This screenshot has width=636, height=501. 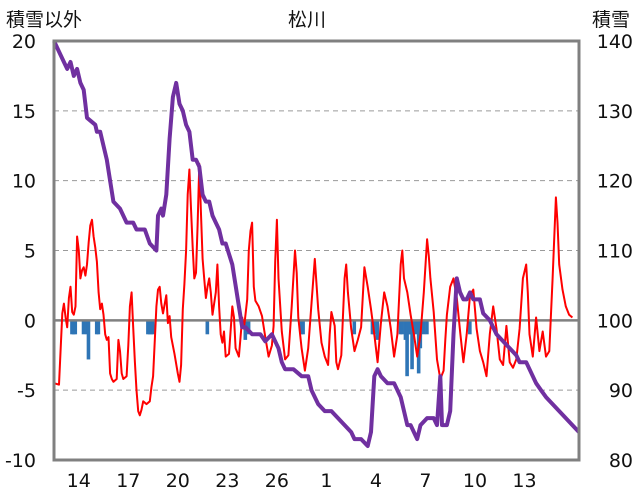 I want to click on y-left-tick-label: -10, so click(x=20, y=461).